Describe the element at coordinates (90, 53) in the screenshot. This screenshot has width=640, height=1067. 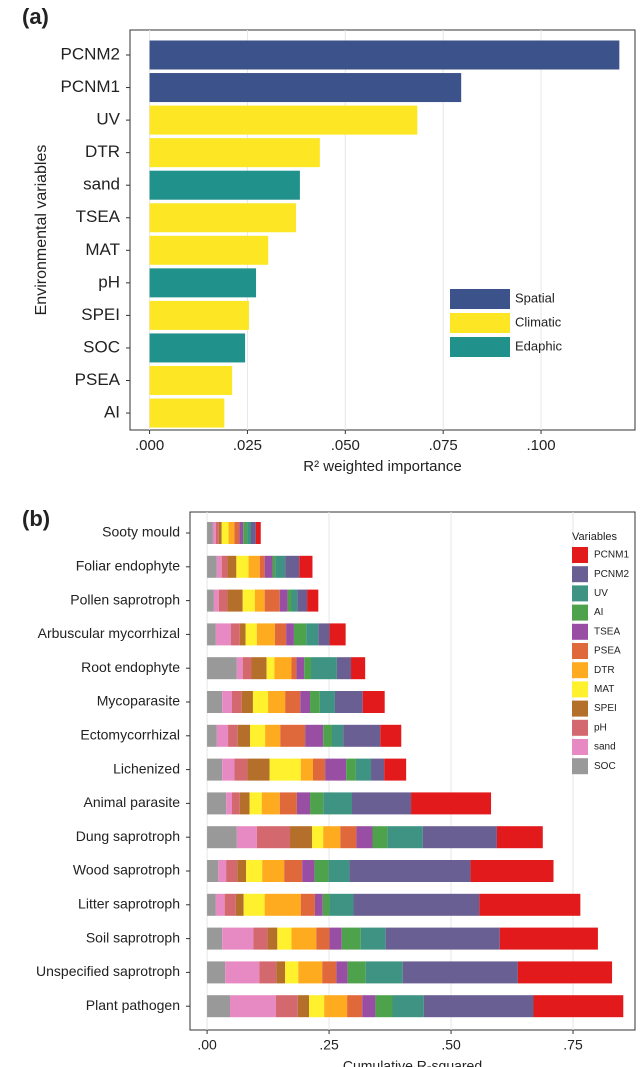
I see `y-tick-label: PCNM2` at that location.